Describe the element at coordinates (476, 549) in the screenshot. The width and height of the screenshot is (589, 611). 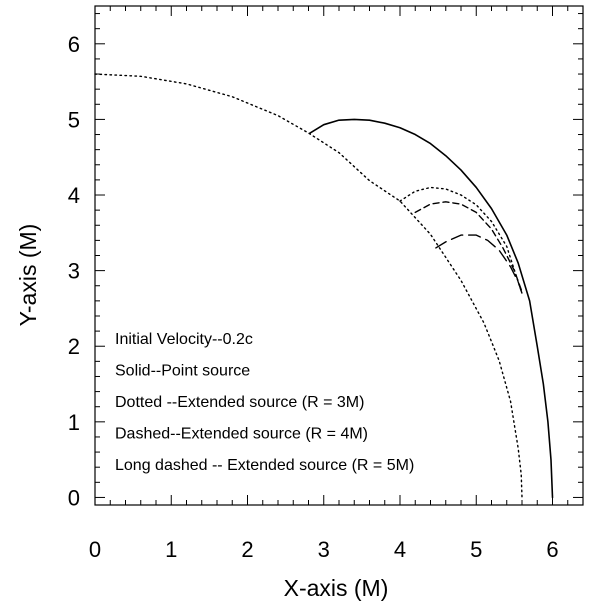
I see `x-tick-label: 5` at that location.